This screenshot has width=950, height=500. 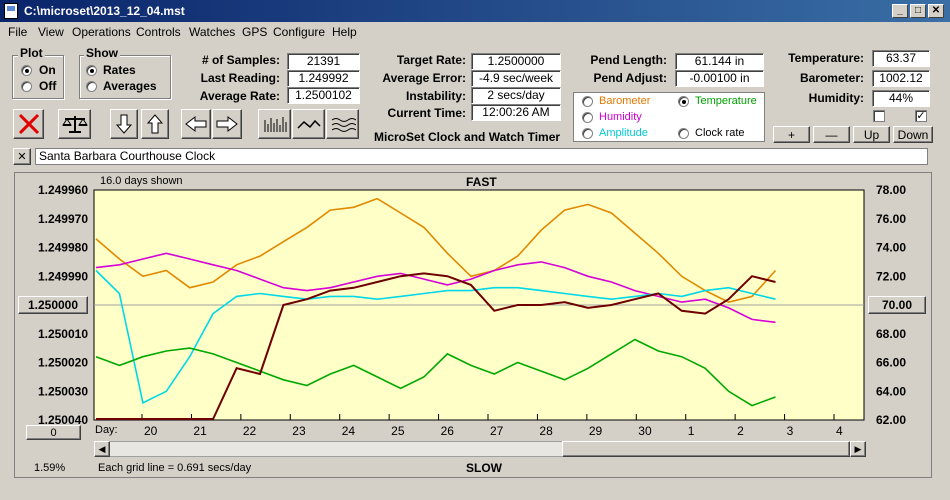 What do you see at coordinates (826, 58) in the screenshot?
I see `temperature-label: Temperature:` at bounding box center [826, 58].